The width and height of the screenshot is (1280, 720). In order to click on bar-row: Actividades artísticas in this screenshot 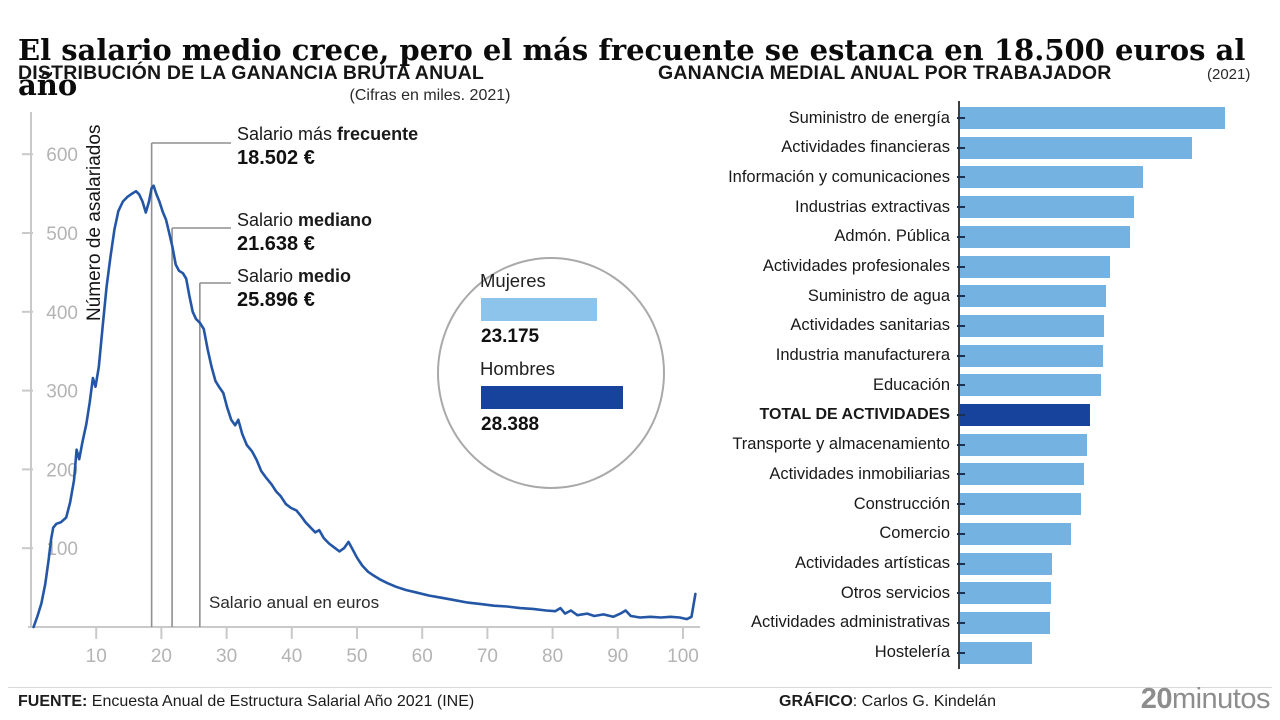, I will do `click(963, 564)`.